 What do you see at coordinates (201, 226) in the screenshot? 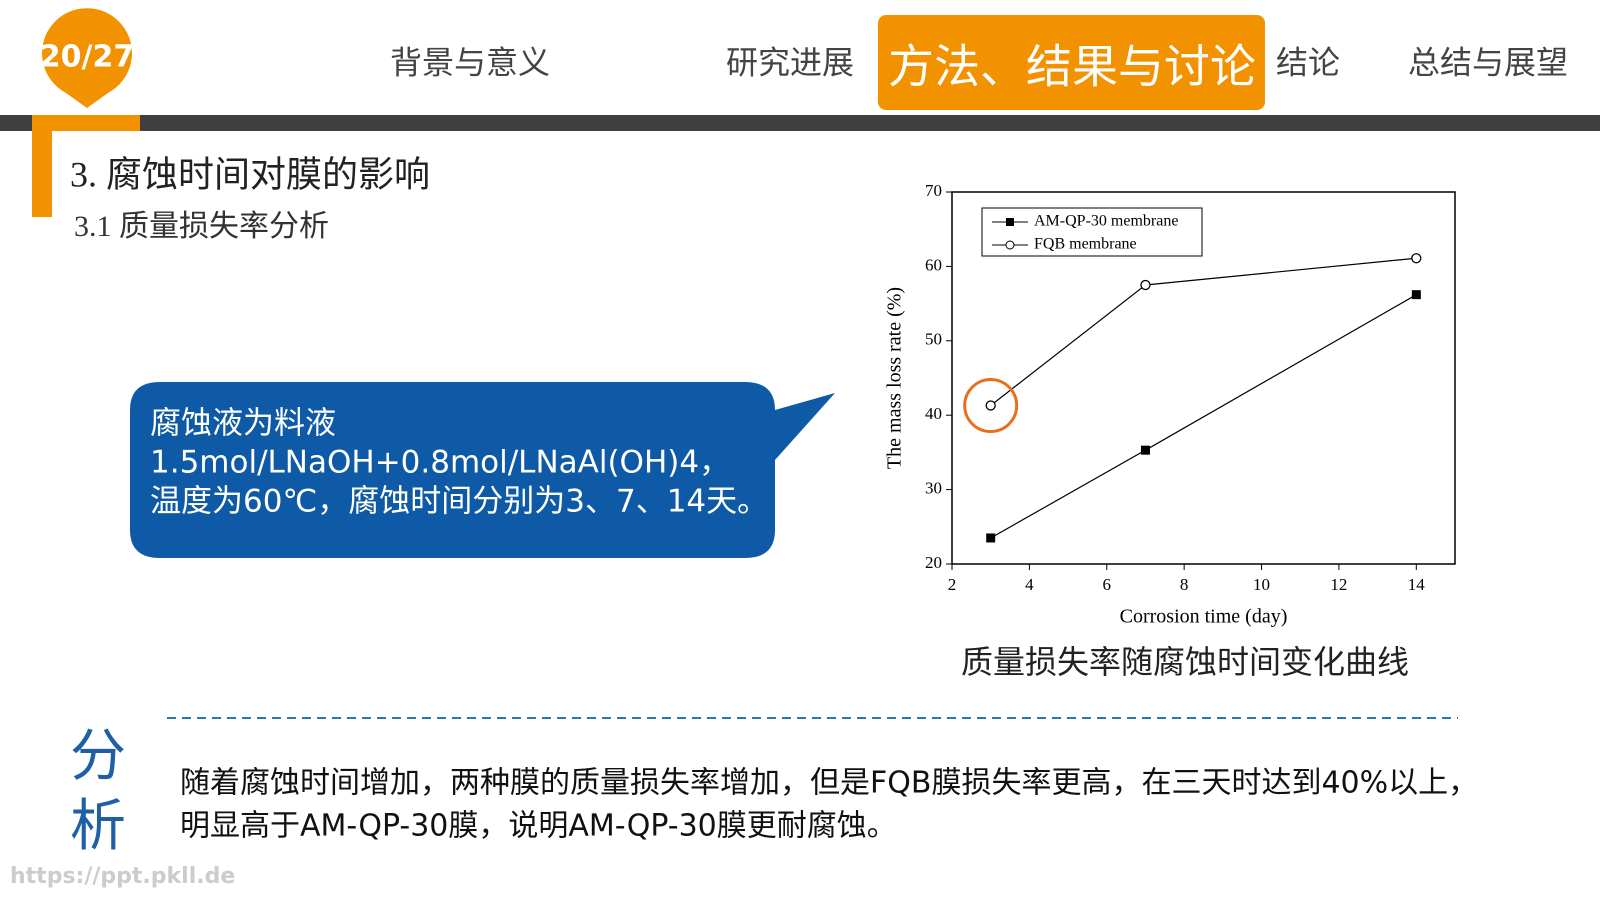
I see `section-subtitle: 3.1 质量损失率分析` at bounding box center [201, 226].